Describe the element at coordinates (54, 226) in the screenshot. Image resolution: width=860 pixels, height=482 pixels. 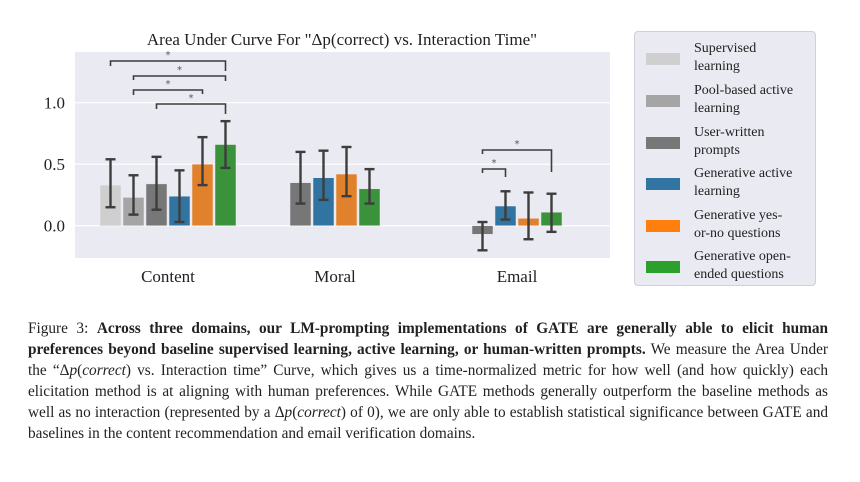
I see `y-tick-label: 0.0` at that location.